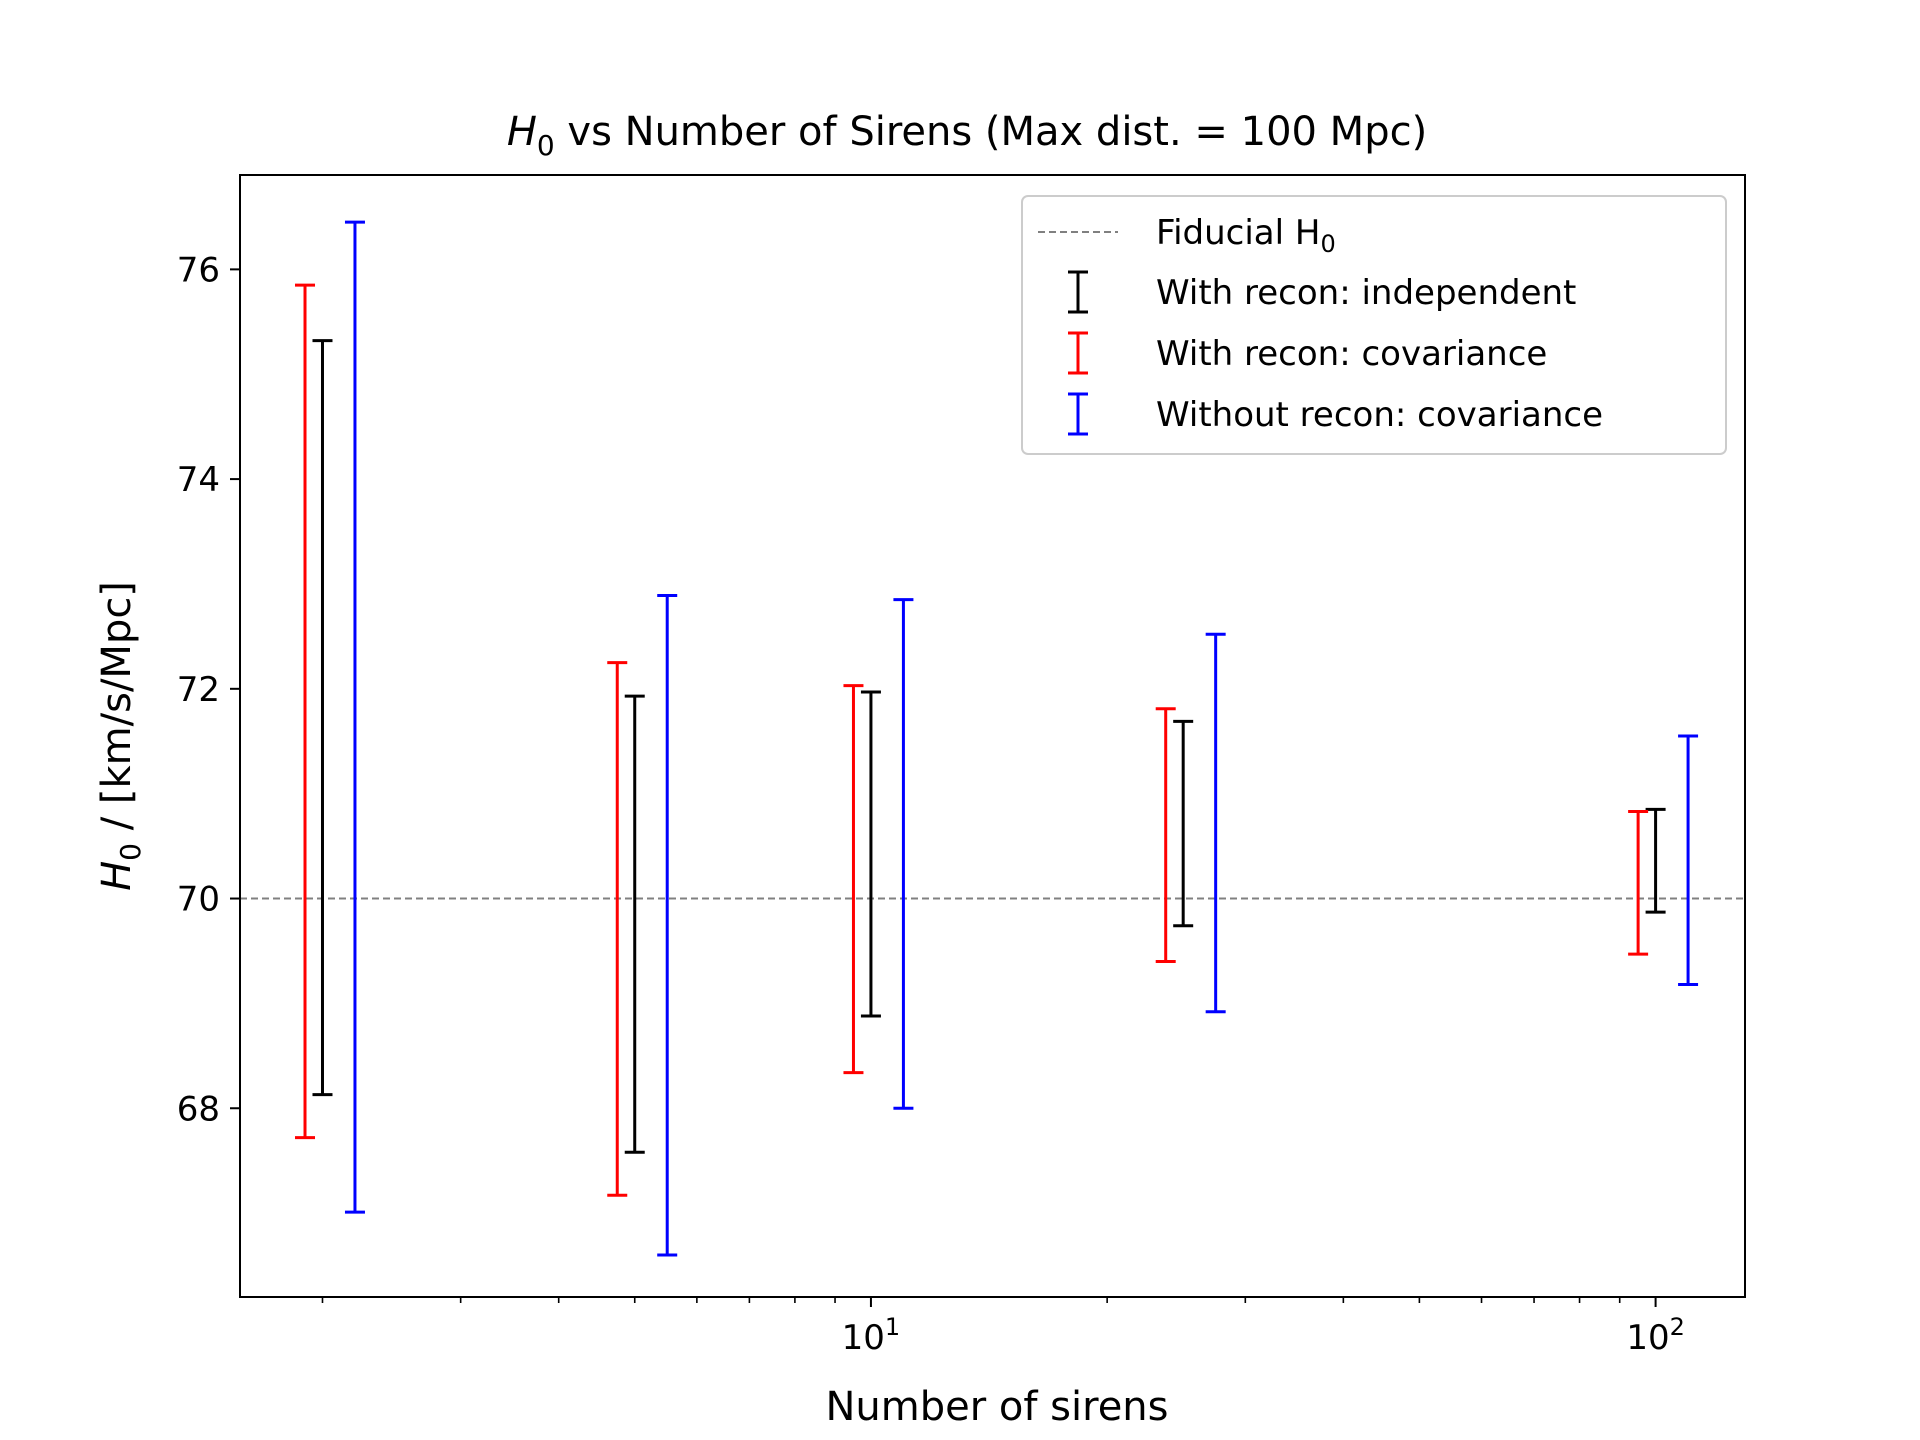 The image size is (1920, 1440). I want to click on y-tick-label: 70, so click(198, 900).